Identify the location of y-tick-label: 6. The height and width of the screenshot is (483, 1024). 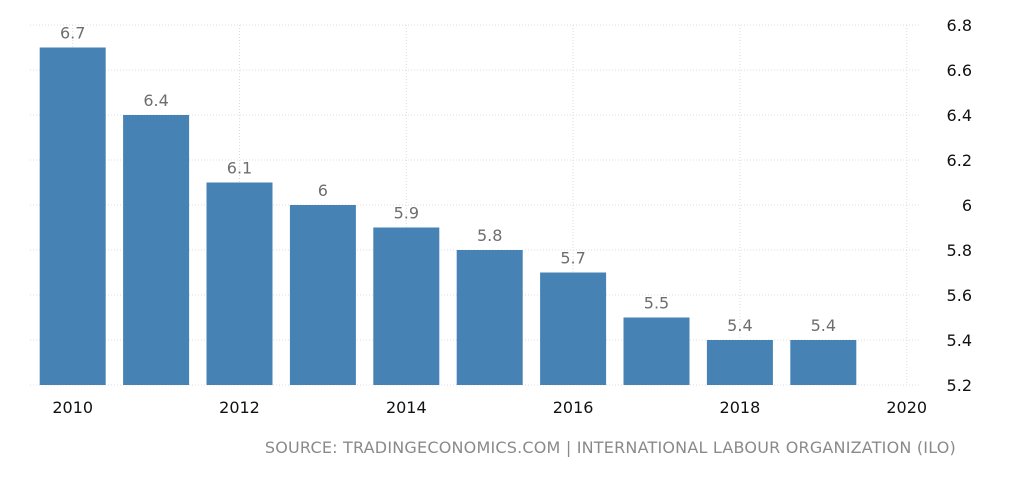
(967, 205).